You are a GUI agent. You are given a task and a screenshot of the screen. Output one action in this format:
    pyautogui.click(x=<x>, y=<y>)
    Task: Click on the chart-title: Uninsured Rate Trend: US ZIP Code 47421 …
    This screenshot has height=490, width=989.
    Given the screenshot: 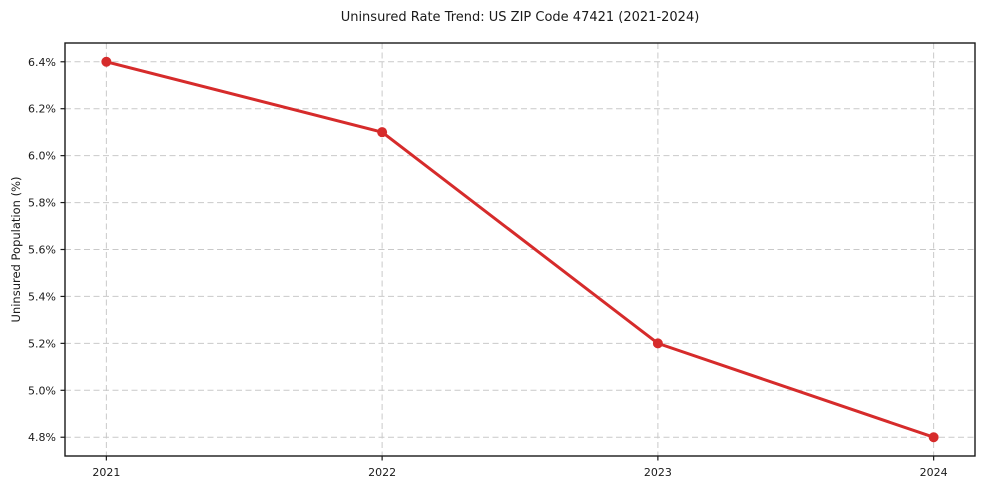 What is the action you would take?
    pyautogui.click(x=520, y=17)
    